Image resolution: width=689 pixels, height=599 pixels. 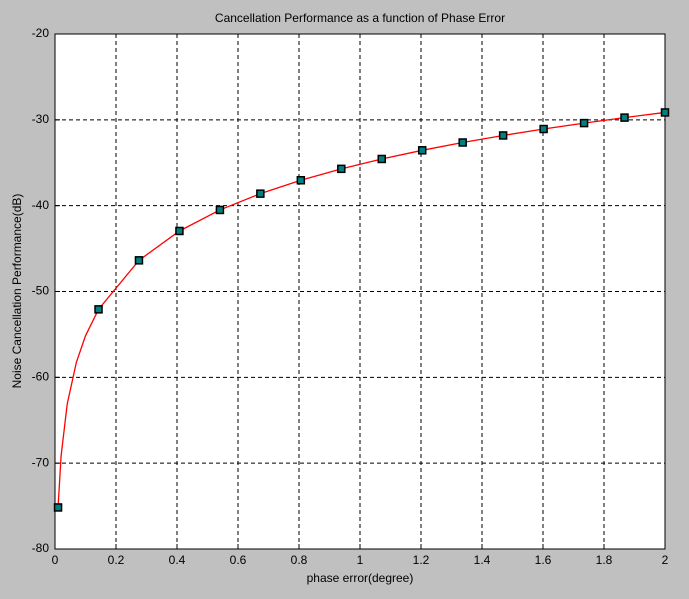 What do you see at coordinates (41, 33) in the screenshot?
I see `y-tick-label: -20` at bounding box center [41, 33].